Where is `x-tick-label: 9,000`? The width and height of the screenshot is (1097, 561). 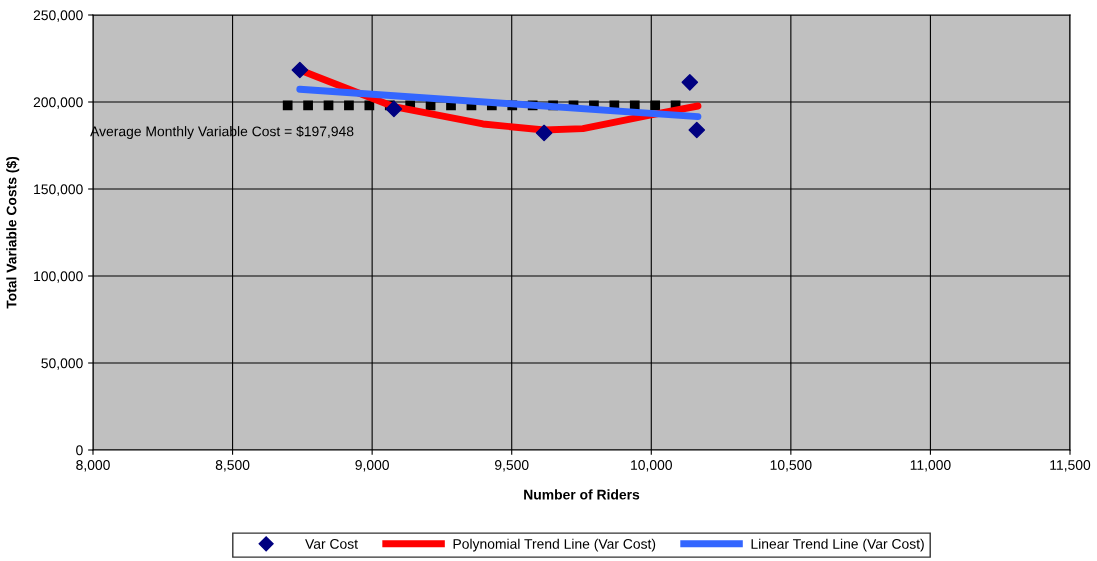 x-tick-label: 9,000 is located at coordinates (372, 466).